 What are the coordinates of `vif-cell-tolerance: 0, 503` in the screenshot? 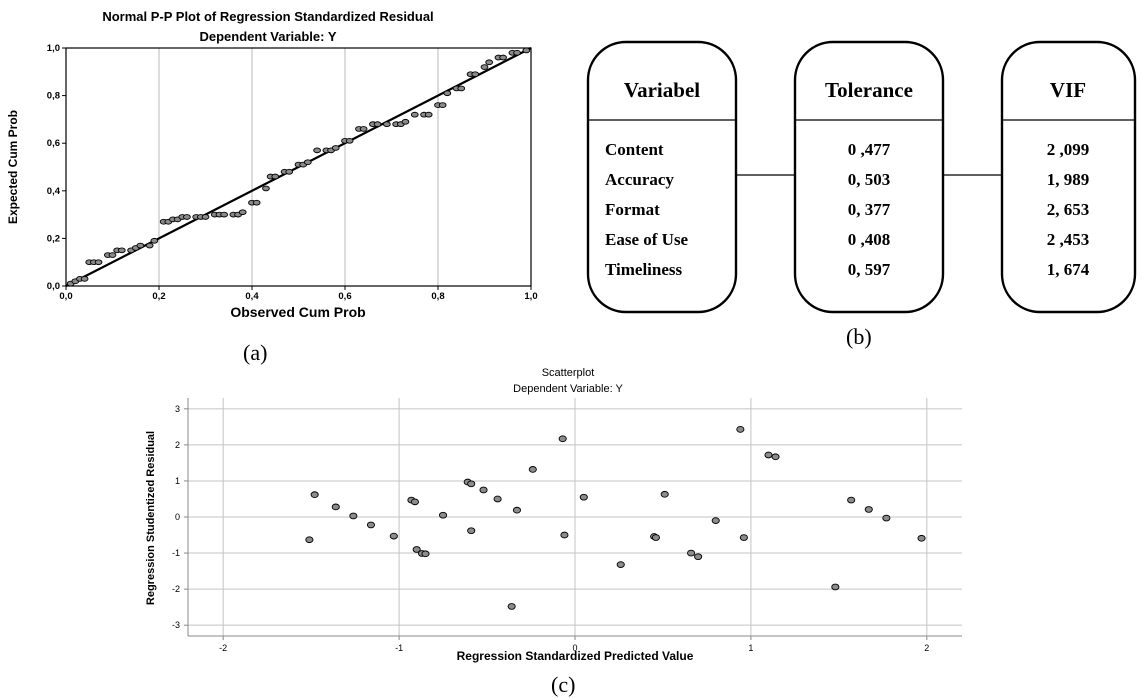 It's located at (869, 179).